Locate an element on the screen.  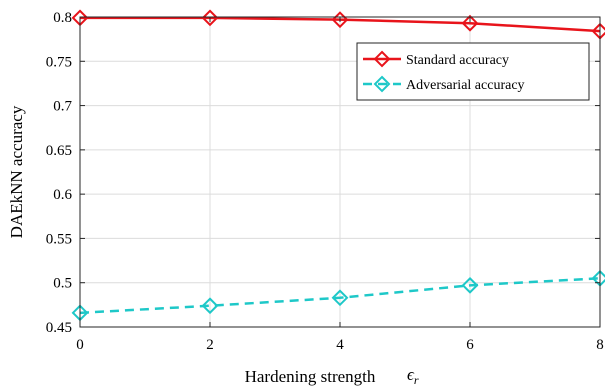
x-tick-label-3: 6 is located at coordinates (470, 345).